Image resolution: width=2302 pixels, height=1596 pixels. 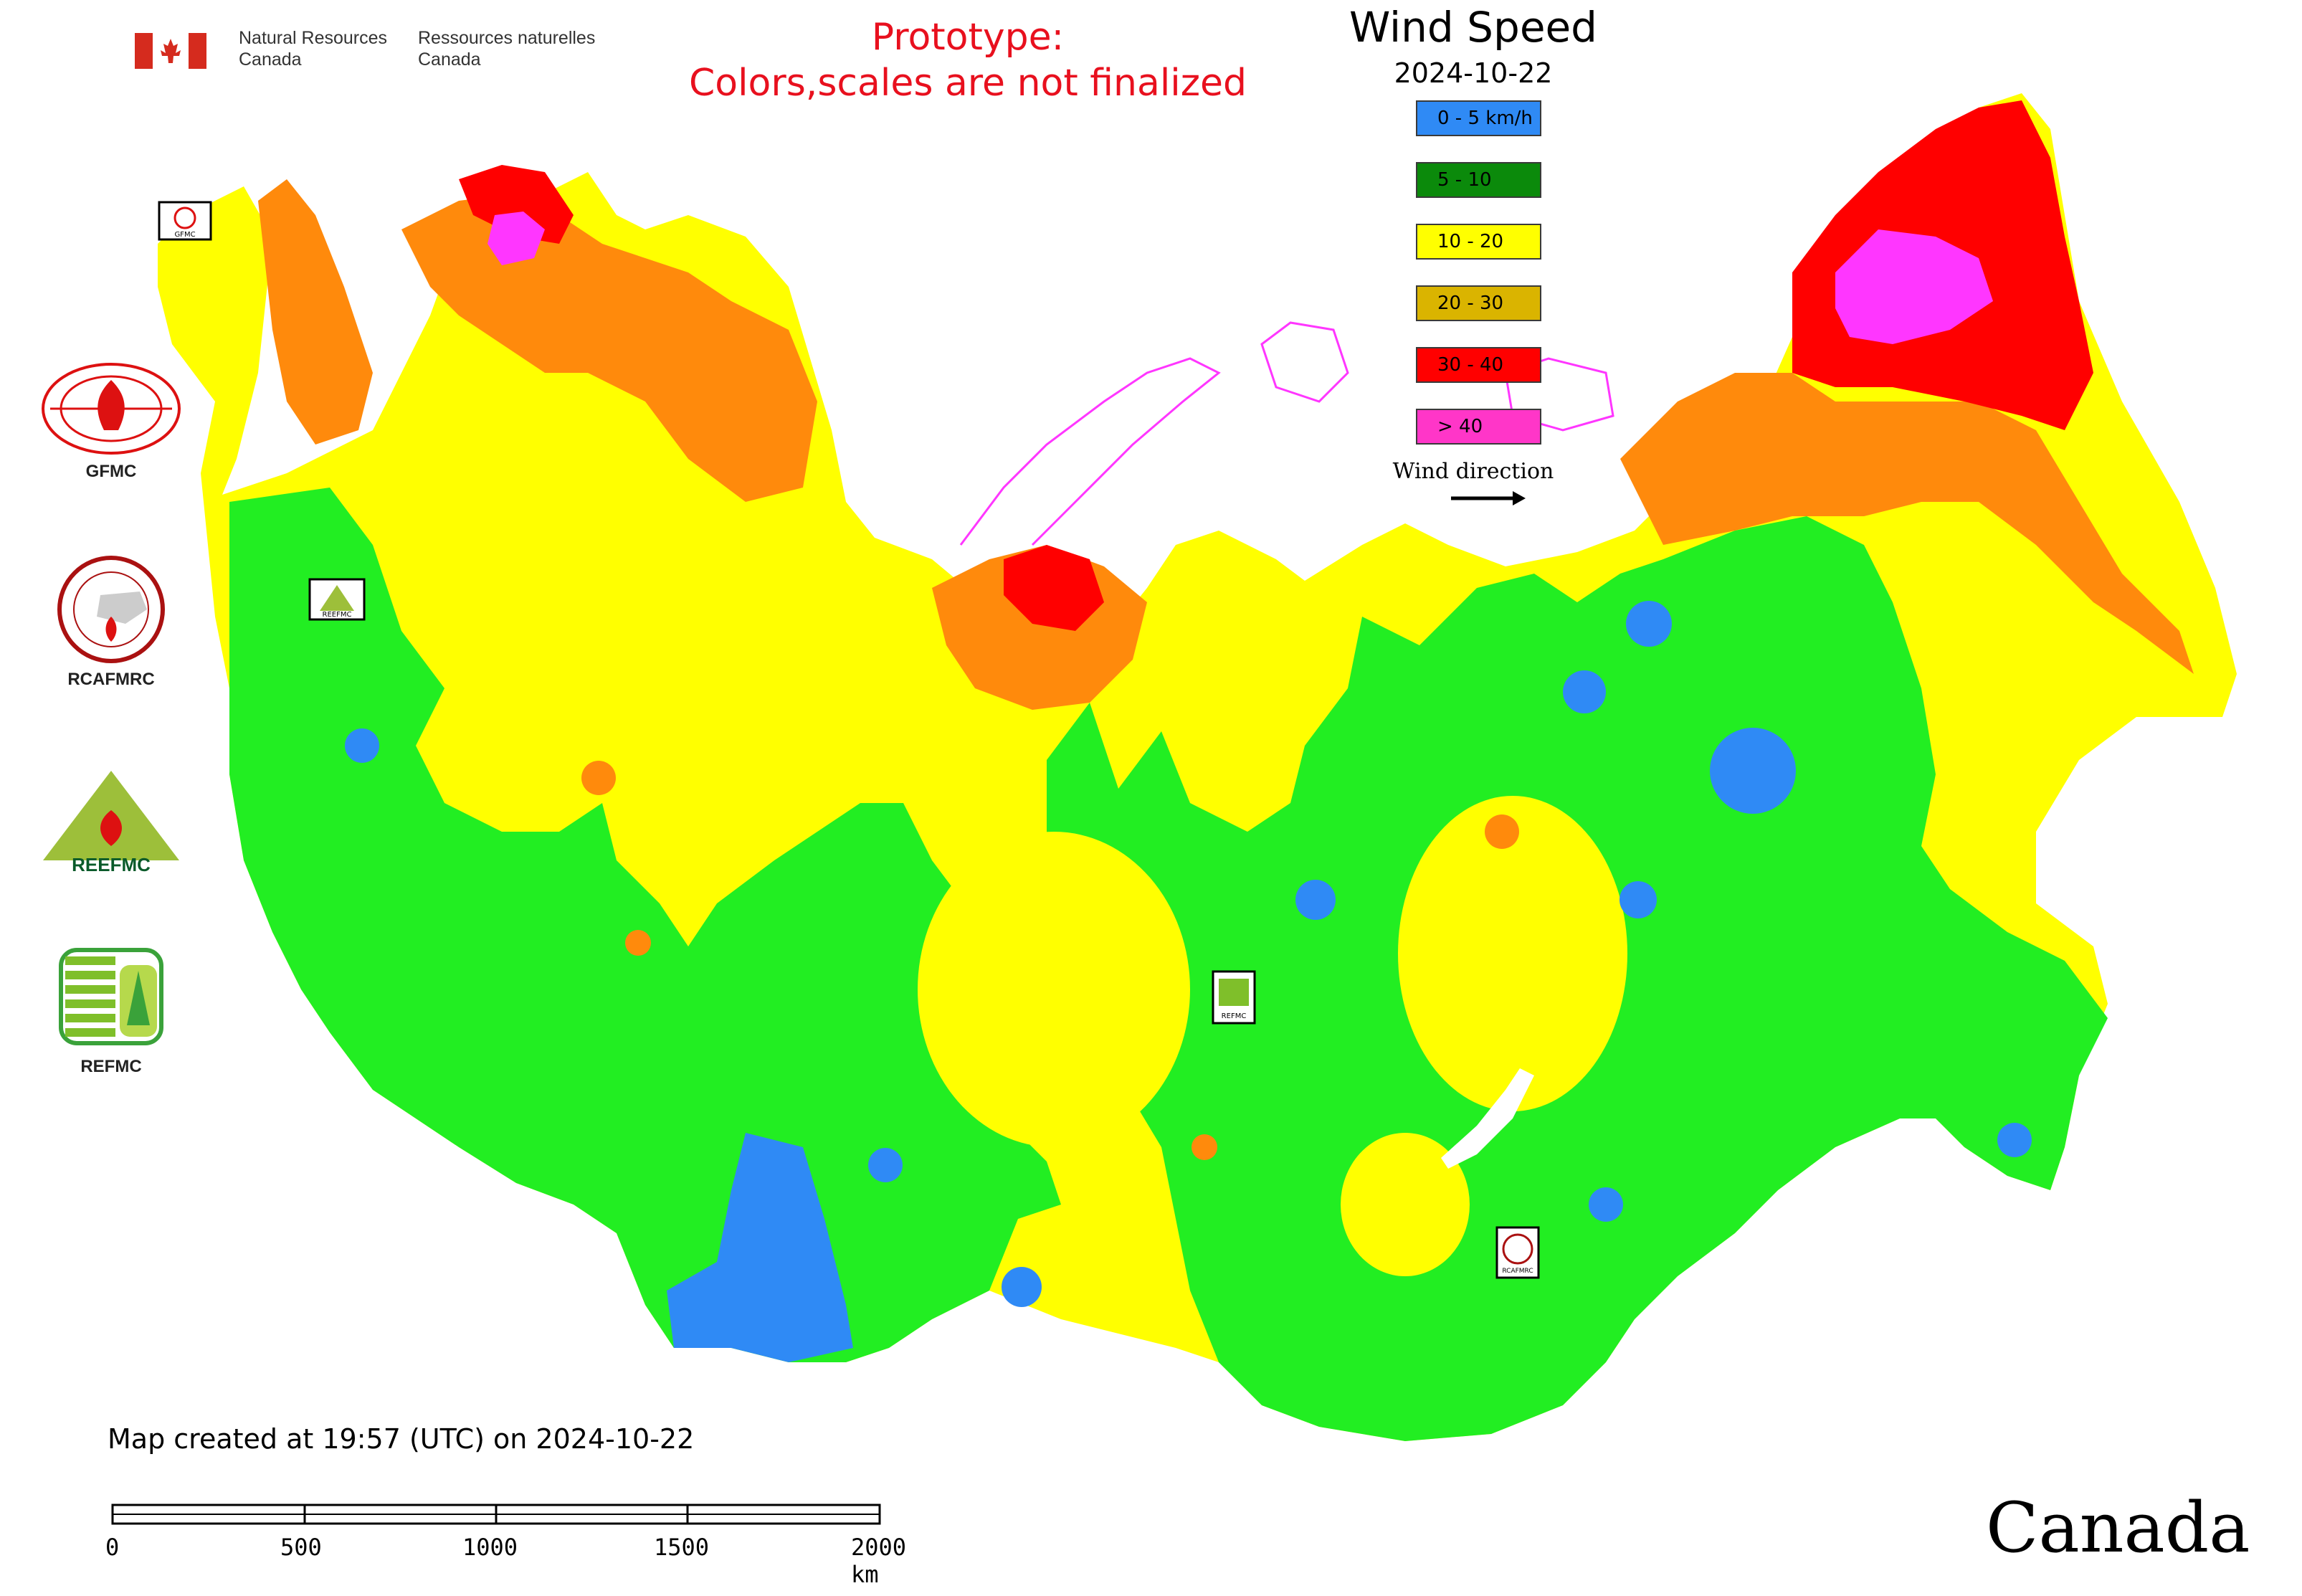 I want to click on refmc-logo, so click(x=111, y=996).